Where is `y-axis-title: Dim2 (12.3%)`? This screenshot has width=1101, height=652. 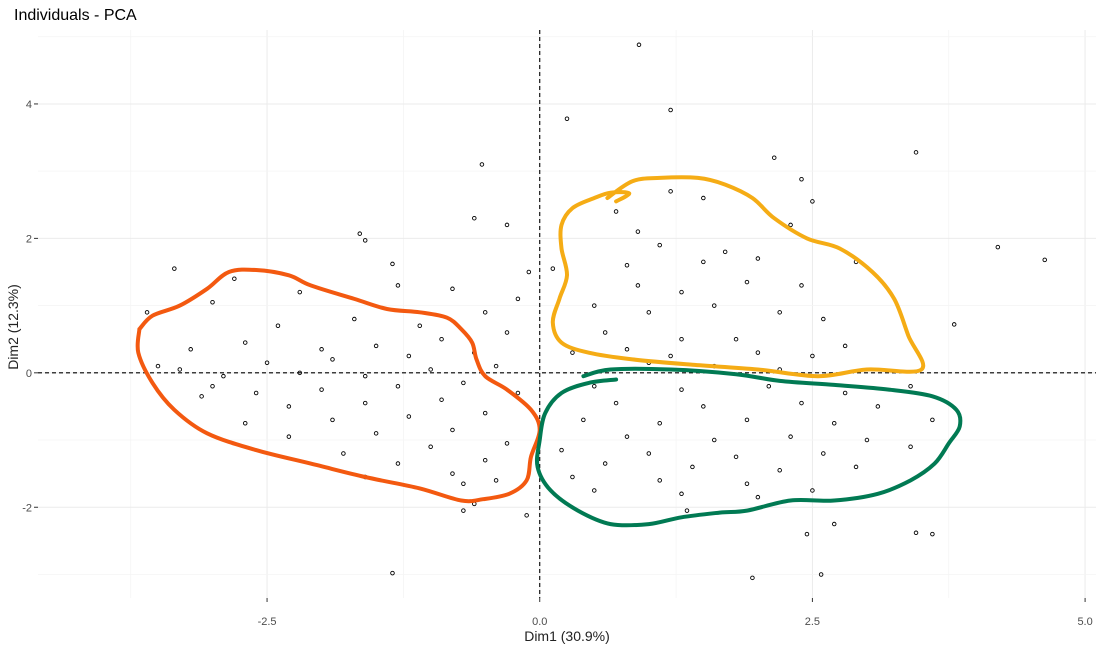 y-axis-title: Dim2 (12.3%) is located at coordinates (13, 327).